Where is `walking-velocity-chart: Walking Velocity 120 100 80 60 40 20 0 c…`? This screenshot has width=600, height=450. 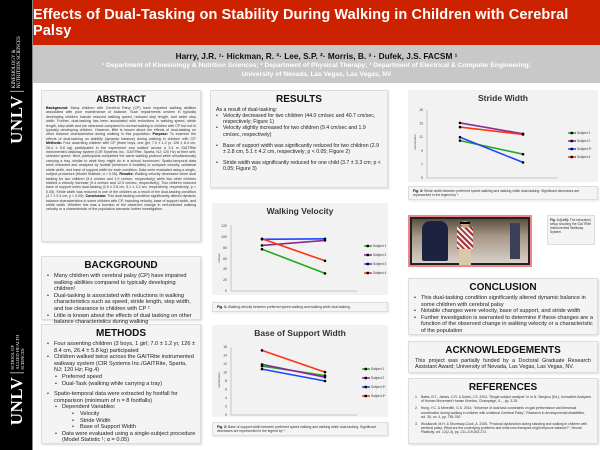
walking-velocity-chart: Walking Velocity 120 100 80 60 40 20 0 c… is located at coordinates (300, 249).